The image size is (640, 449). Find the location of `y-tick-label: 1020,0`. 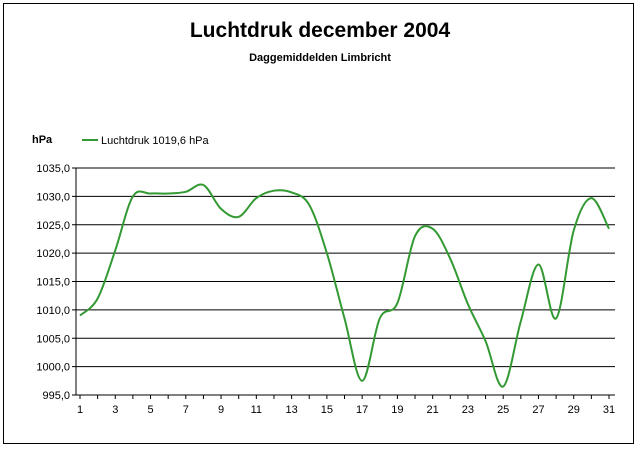

y-tick-label: 1020,0 is located at coordinates (53, 254).